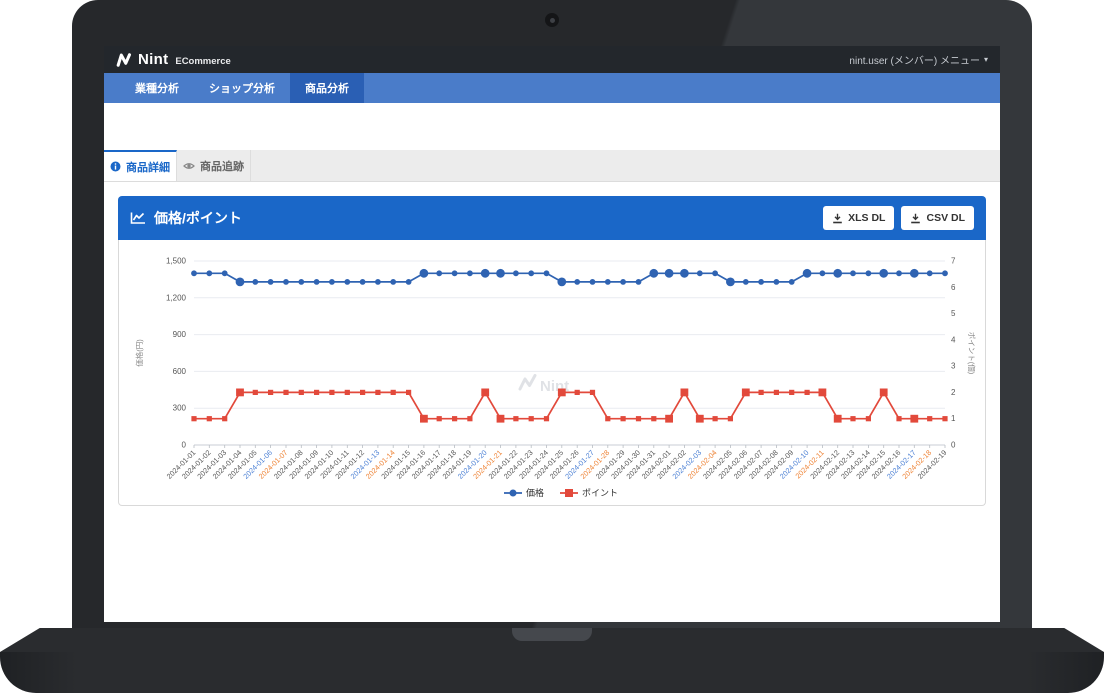 The height and width of the screenshot is (693, 1104). Describe the element at coordinates (138, 218) in the screenshot. I see `line-chart-icon` at that location.